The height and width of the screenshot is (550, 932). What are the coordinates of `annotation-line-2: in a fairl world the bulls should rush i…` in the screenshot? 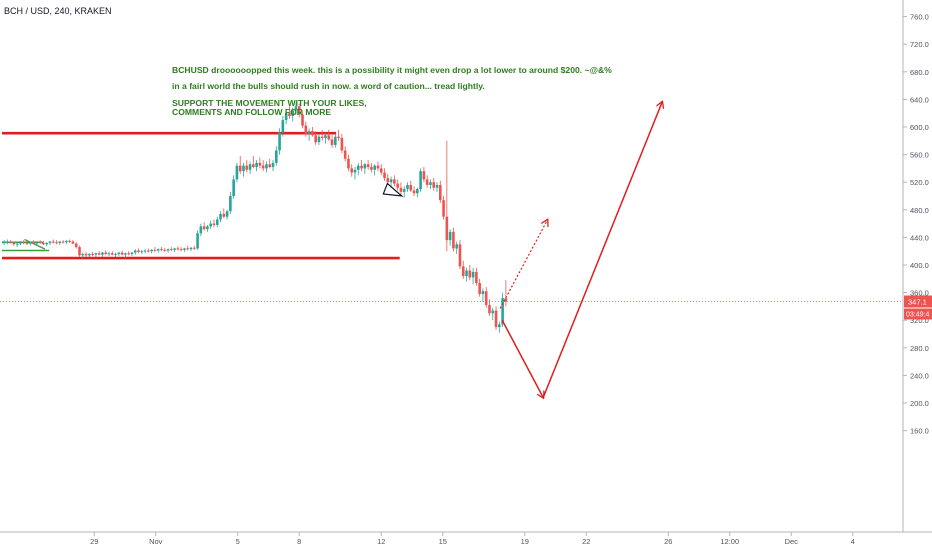 It's located at (328, 86).